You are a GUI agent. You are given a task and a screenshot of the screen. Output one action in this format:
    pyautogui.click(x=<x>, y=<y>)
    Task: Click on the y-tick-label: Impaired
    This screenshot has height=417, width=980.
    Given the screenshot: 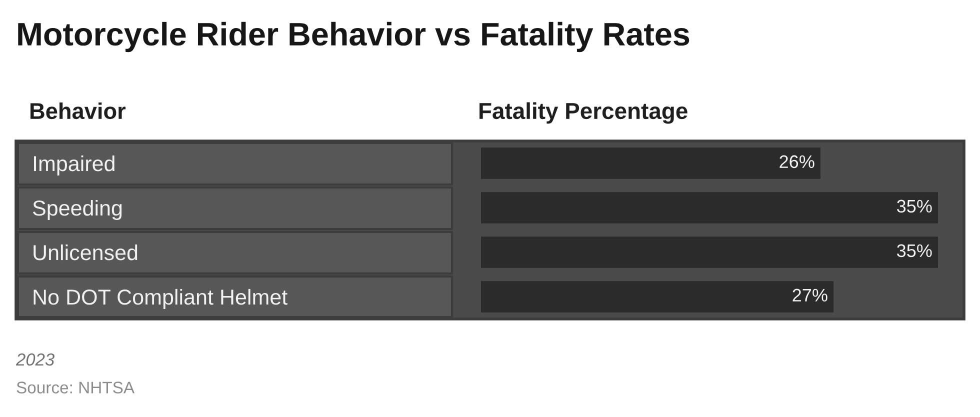 What is the action you would take?
    pyautogui.click(x=74, y=165)
    